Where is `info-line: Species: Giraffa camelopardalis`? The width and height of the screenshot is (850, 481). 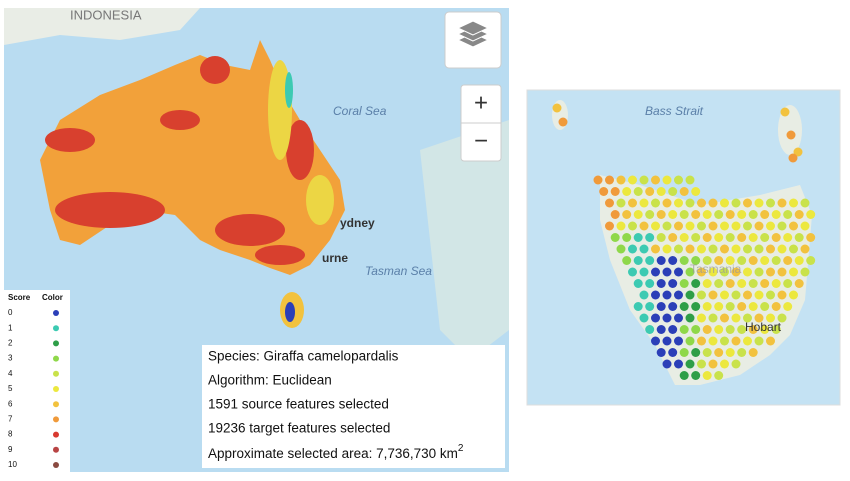
info-line: Species: Giraffa camelopardalis is located at coordinates (303, 356).